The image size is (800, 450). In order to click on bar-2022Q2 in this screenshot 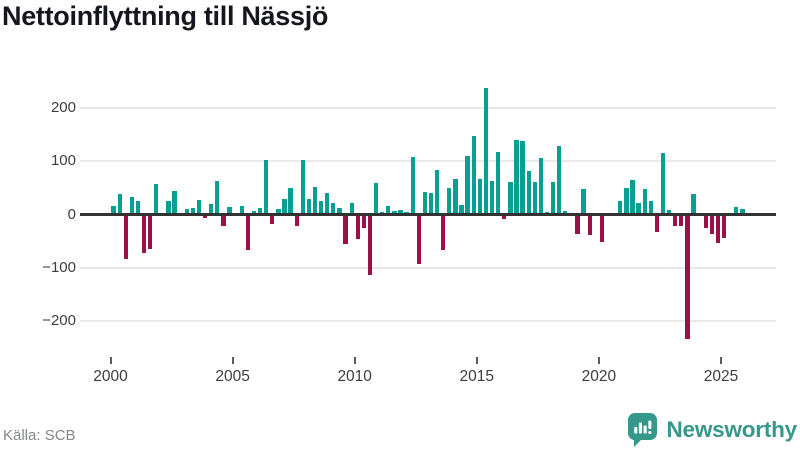, I will do `click(657, 223)`.